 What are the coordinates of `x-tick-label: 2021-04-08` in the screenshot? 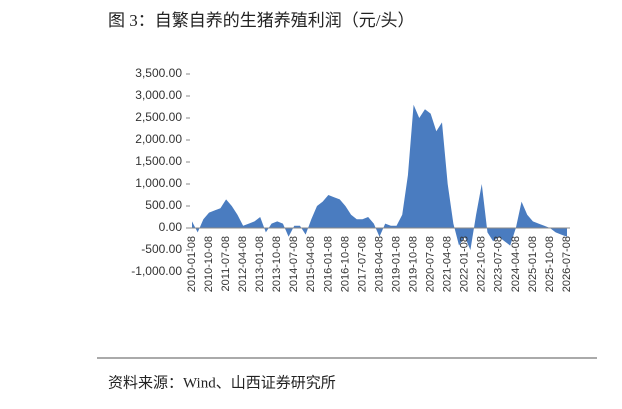 It's located at (448, 264).